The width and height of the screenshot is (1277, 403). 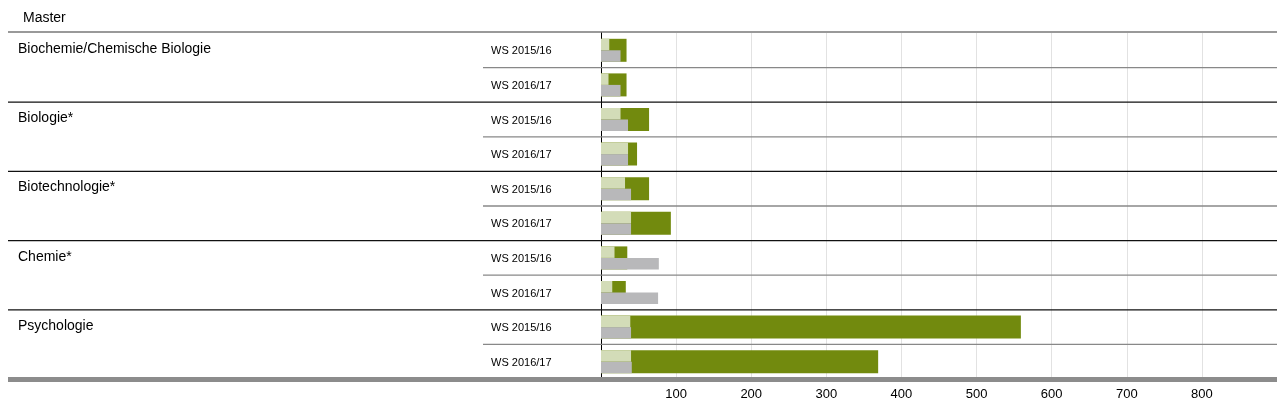 I want to click on x-tick-label: 500, so click(x=976, y=393).